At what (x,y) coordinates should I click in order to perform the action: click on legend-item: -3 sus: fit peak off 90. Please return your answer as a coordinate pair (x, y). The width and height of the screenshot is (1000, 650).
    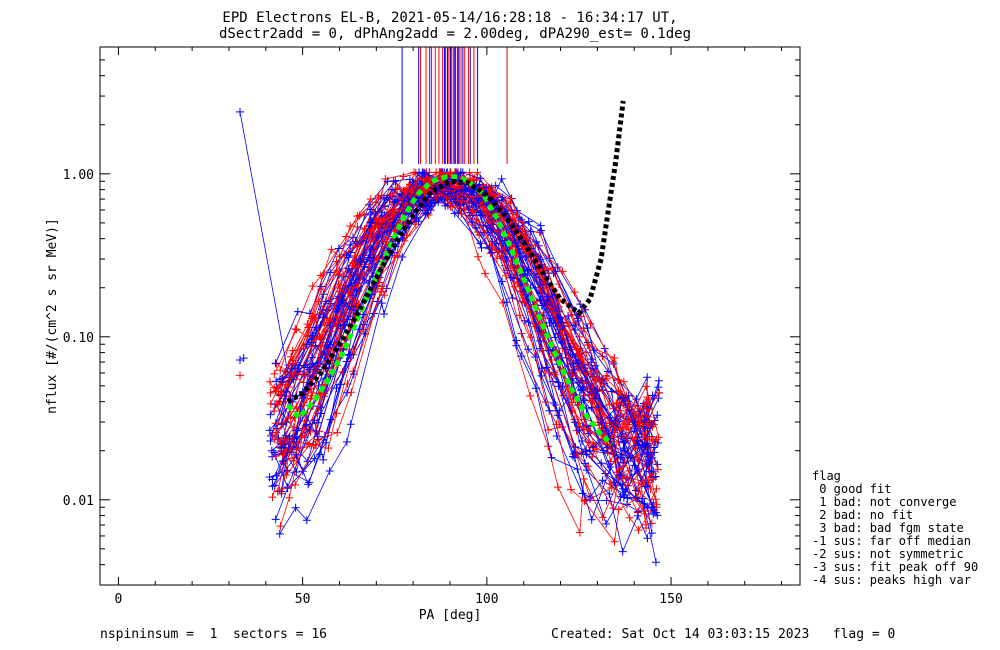
    Looking at the image, I should click on (895, 567).